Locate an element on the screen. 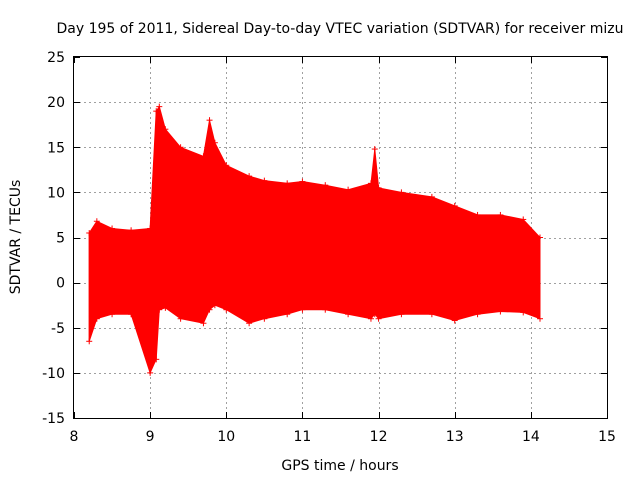 This screenshot has height=480, width=640. x-tick-label: 11 is located at coordinates (303, 437).